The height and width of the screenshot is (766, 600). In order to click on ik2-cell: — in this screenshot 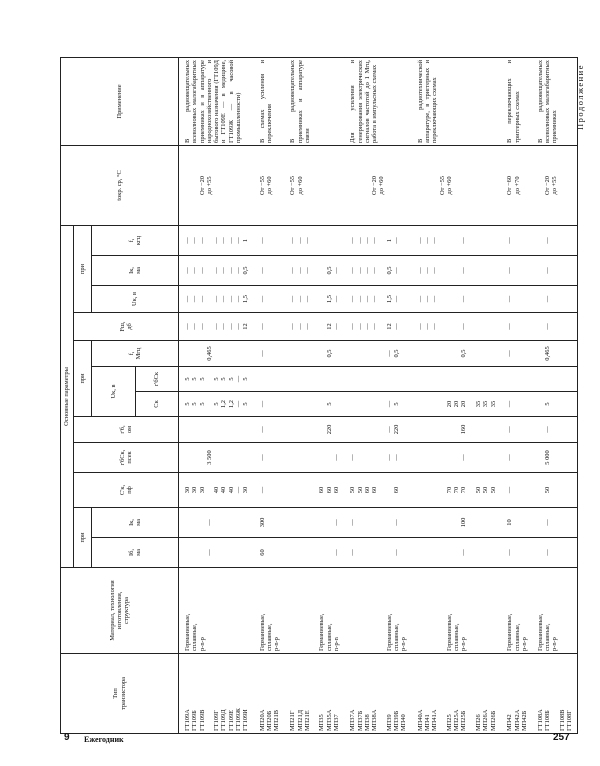, I will do `click(516, 270)`.